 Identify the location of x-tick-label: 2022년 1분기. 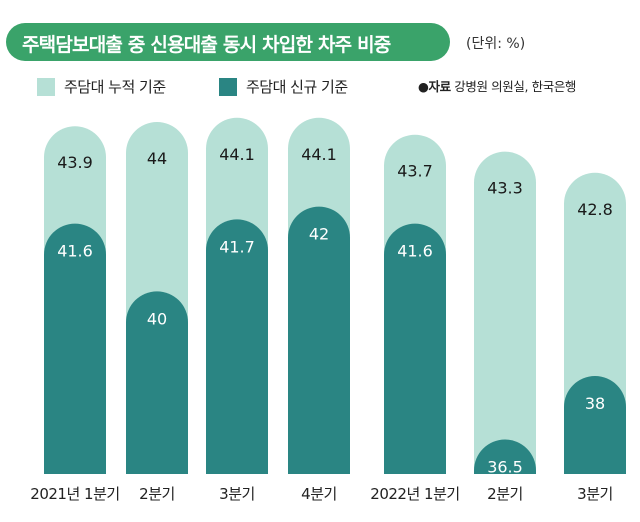
(414, 494).